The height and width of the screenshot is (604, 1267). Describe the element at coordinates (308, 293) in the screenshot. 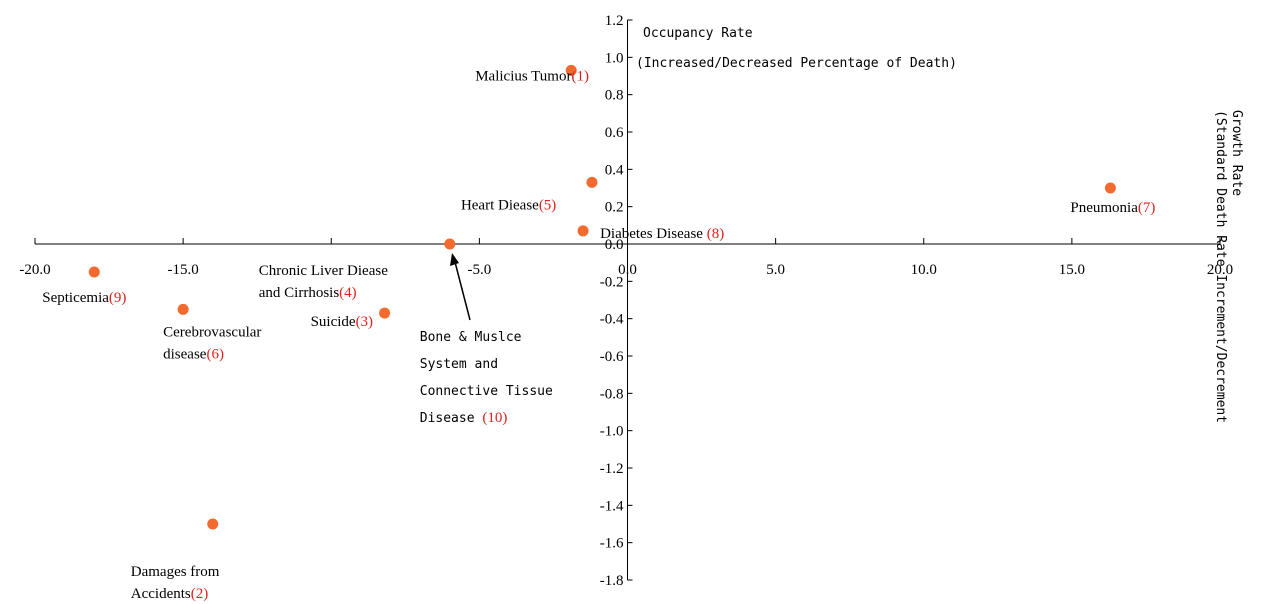

I see `label-chronic-liver: and Cirrhosis(4)` at that location.